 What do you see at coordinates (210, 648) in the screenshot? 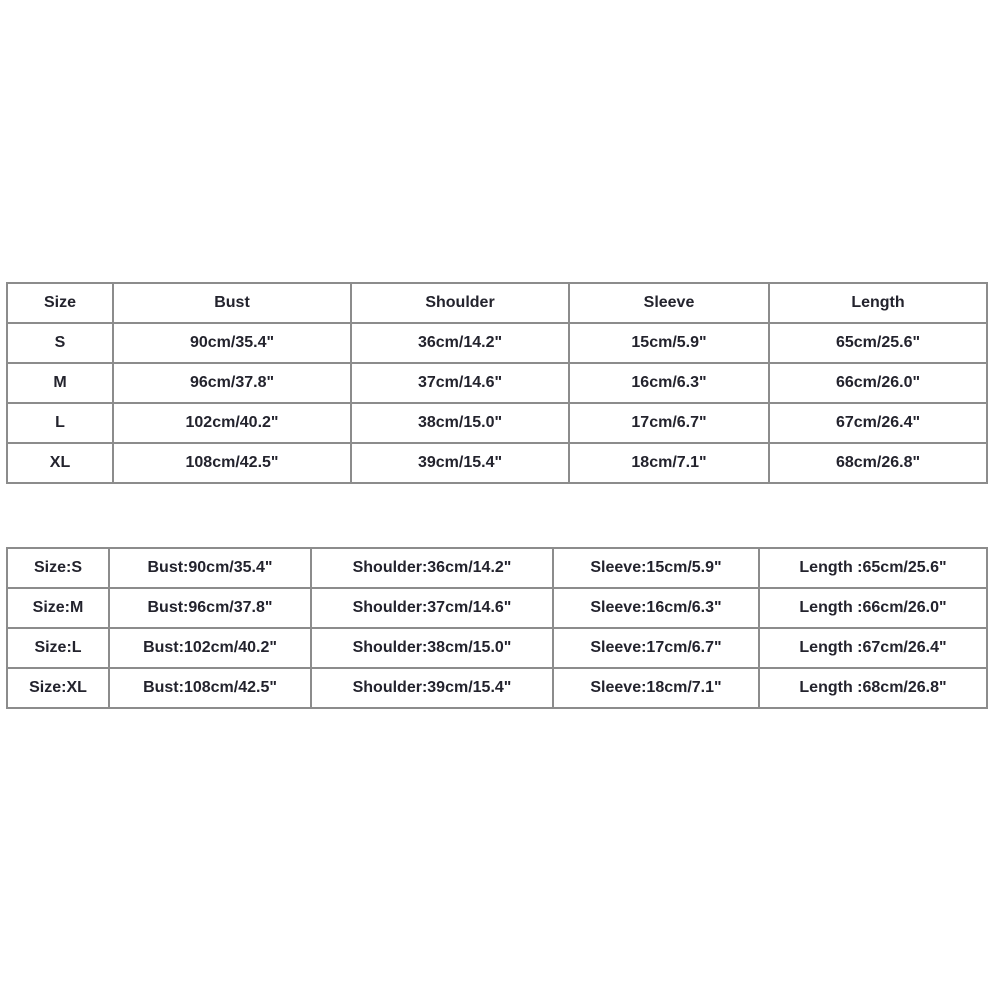
I see `table-cell: Bust:102cm/40.2"` at bounding box center [210, 648].